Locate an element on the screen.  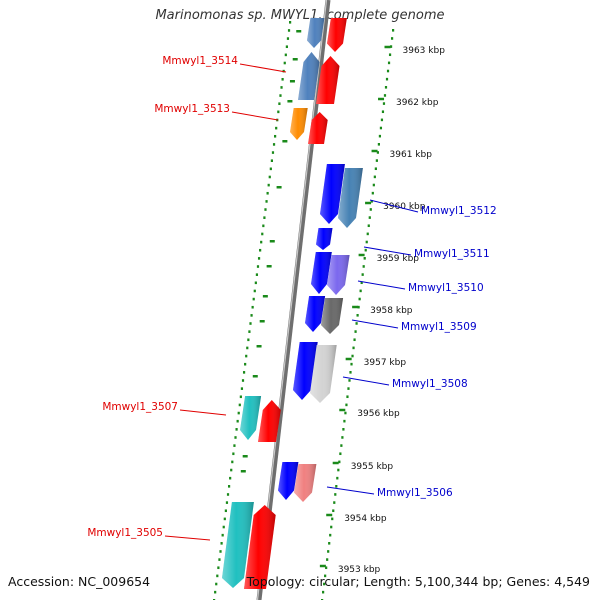
backbone-highlight is located at coordinates (292, 300).